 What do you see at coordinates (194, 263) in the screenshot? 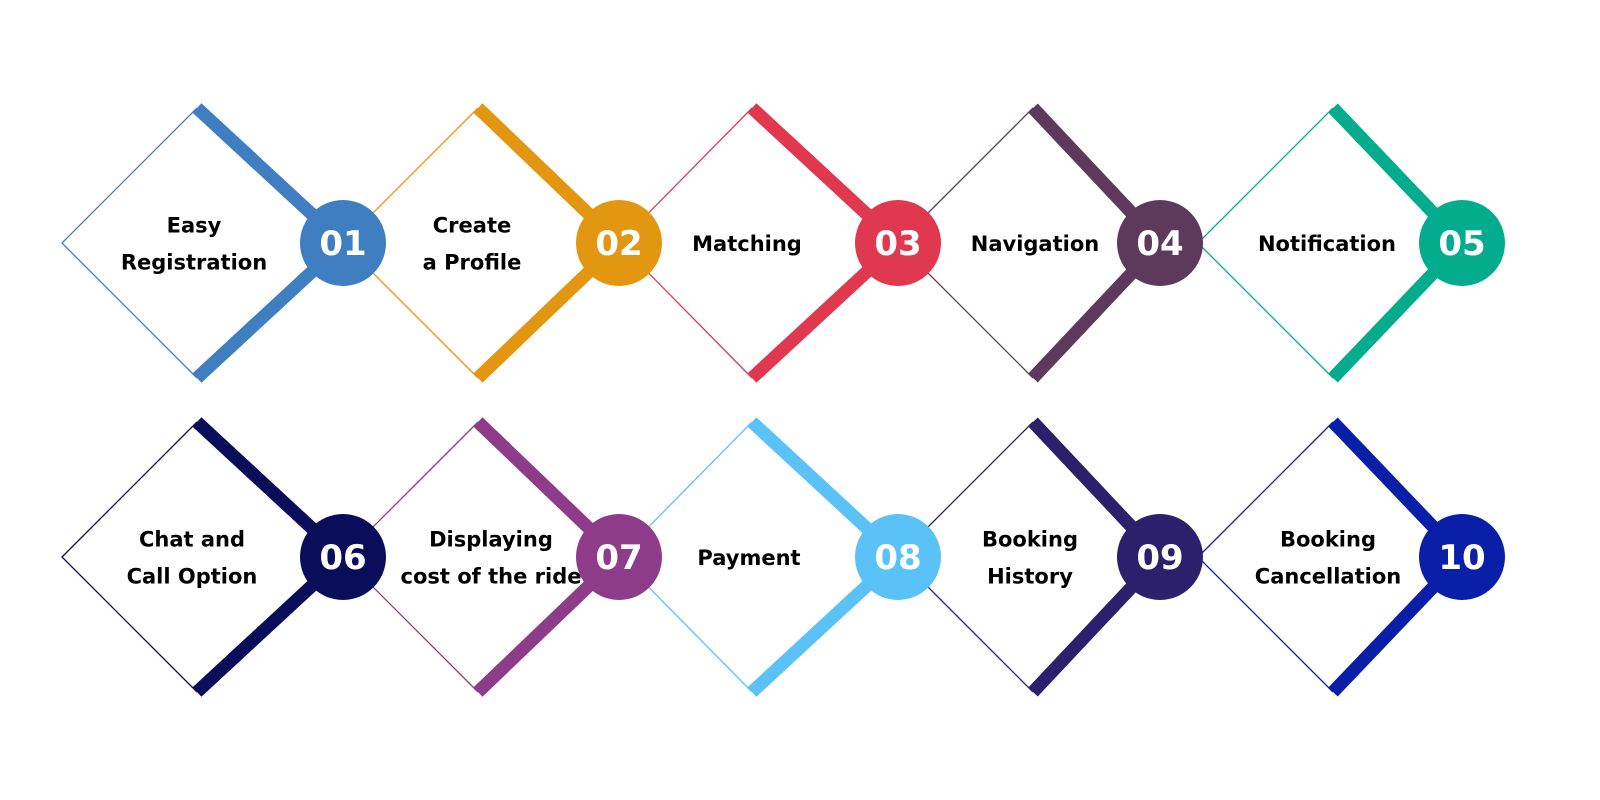
I see `step-label: Registration` at bounding box center [194, 263].